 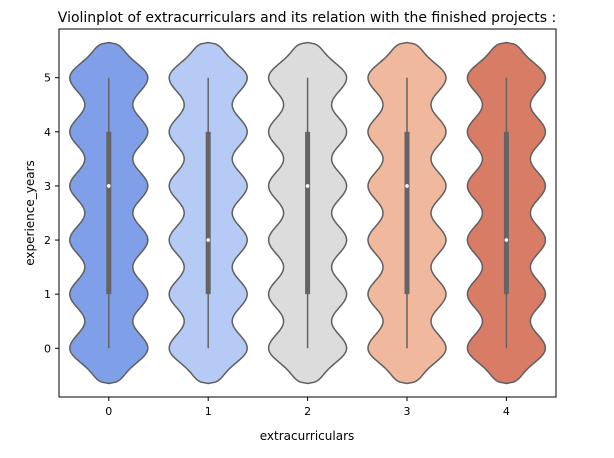 I want to click on x-tick-label-1: 1, so click(x=208, y=411).